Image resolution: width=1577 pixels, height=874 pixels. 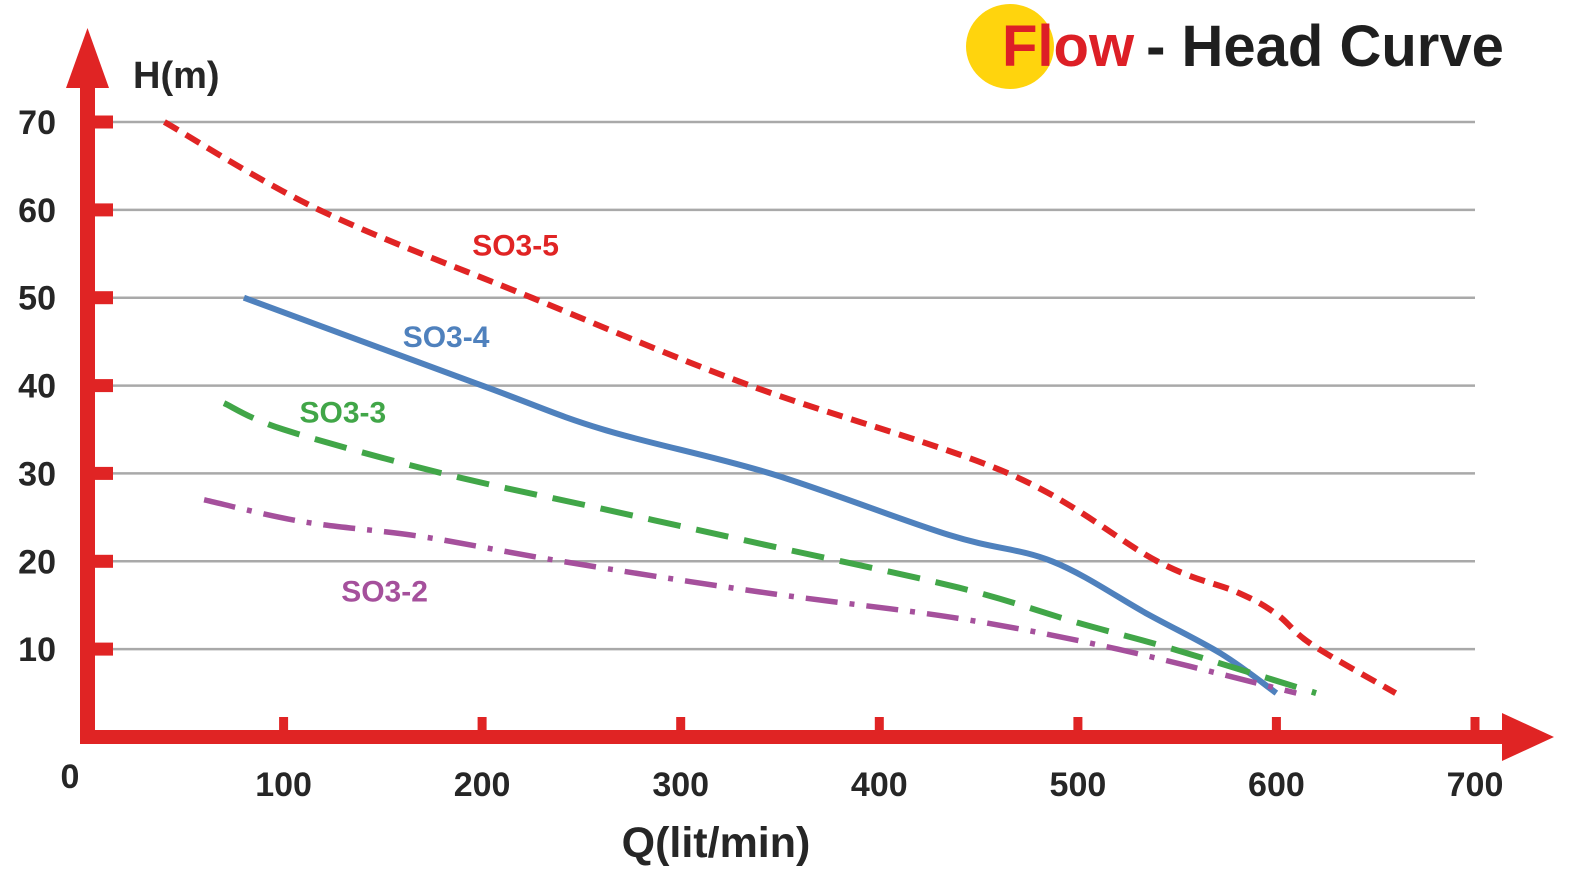 I want to click on x-axis-arrowhead, so click(x=1528, y=737).